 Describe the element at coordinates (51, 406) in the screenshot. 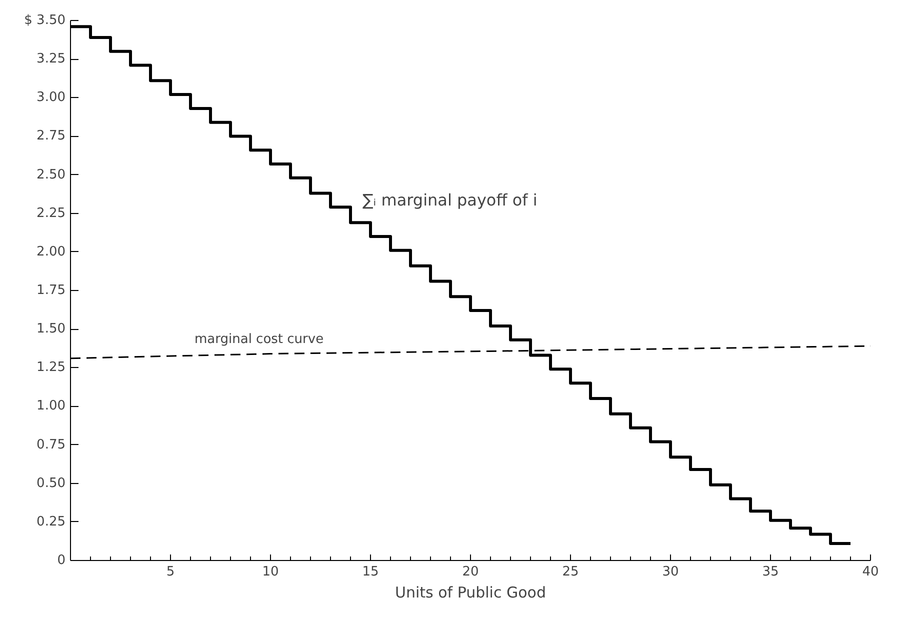

I see `y-tick-label: 1.00` at that location.